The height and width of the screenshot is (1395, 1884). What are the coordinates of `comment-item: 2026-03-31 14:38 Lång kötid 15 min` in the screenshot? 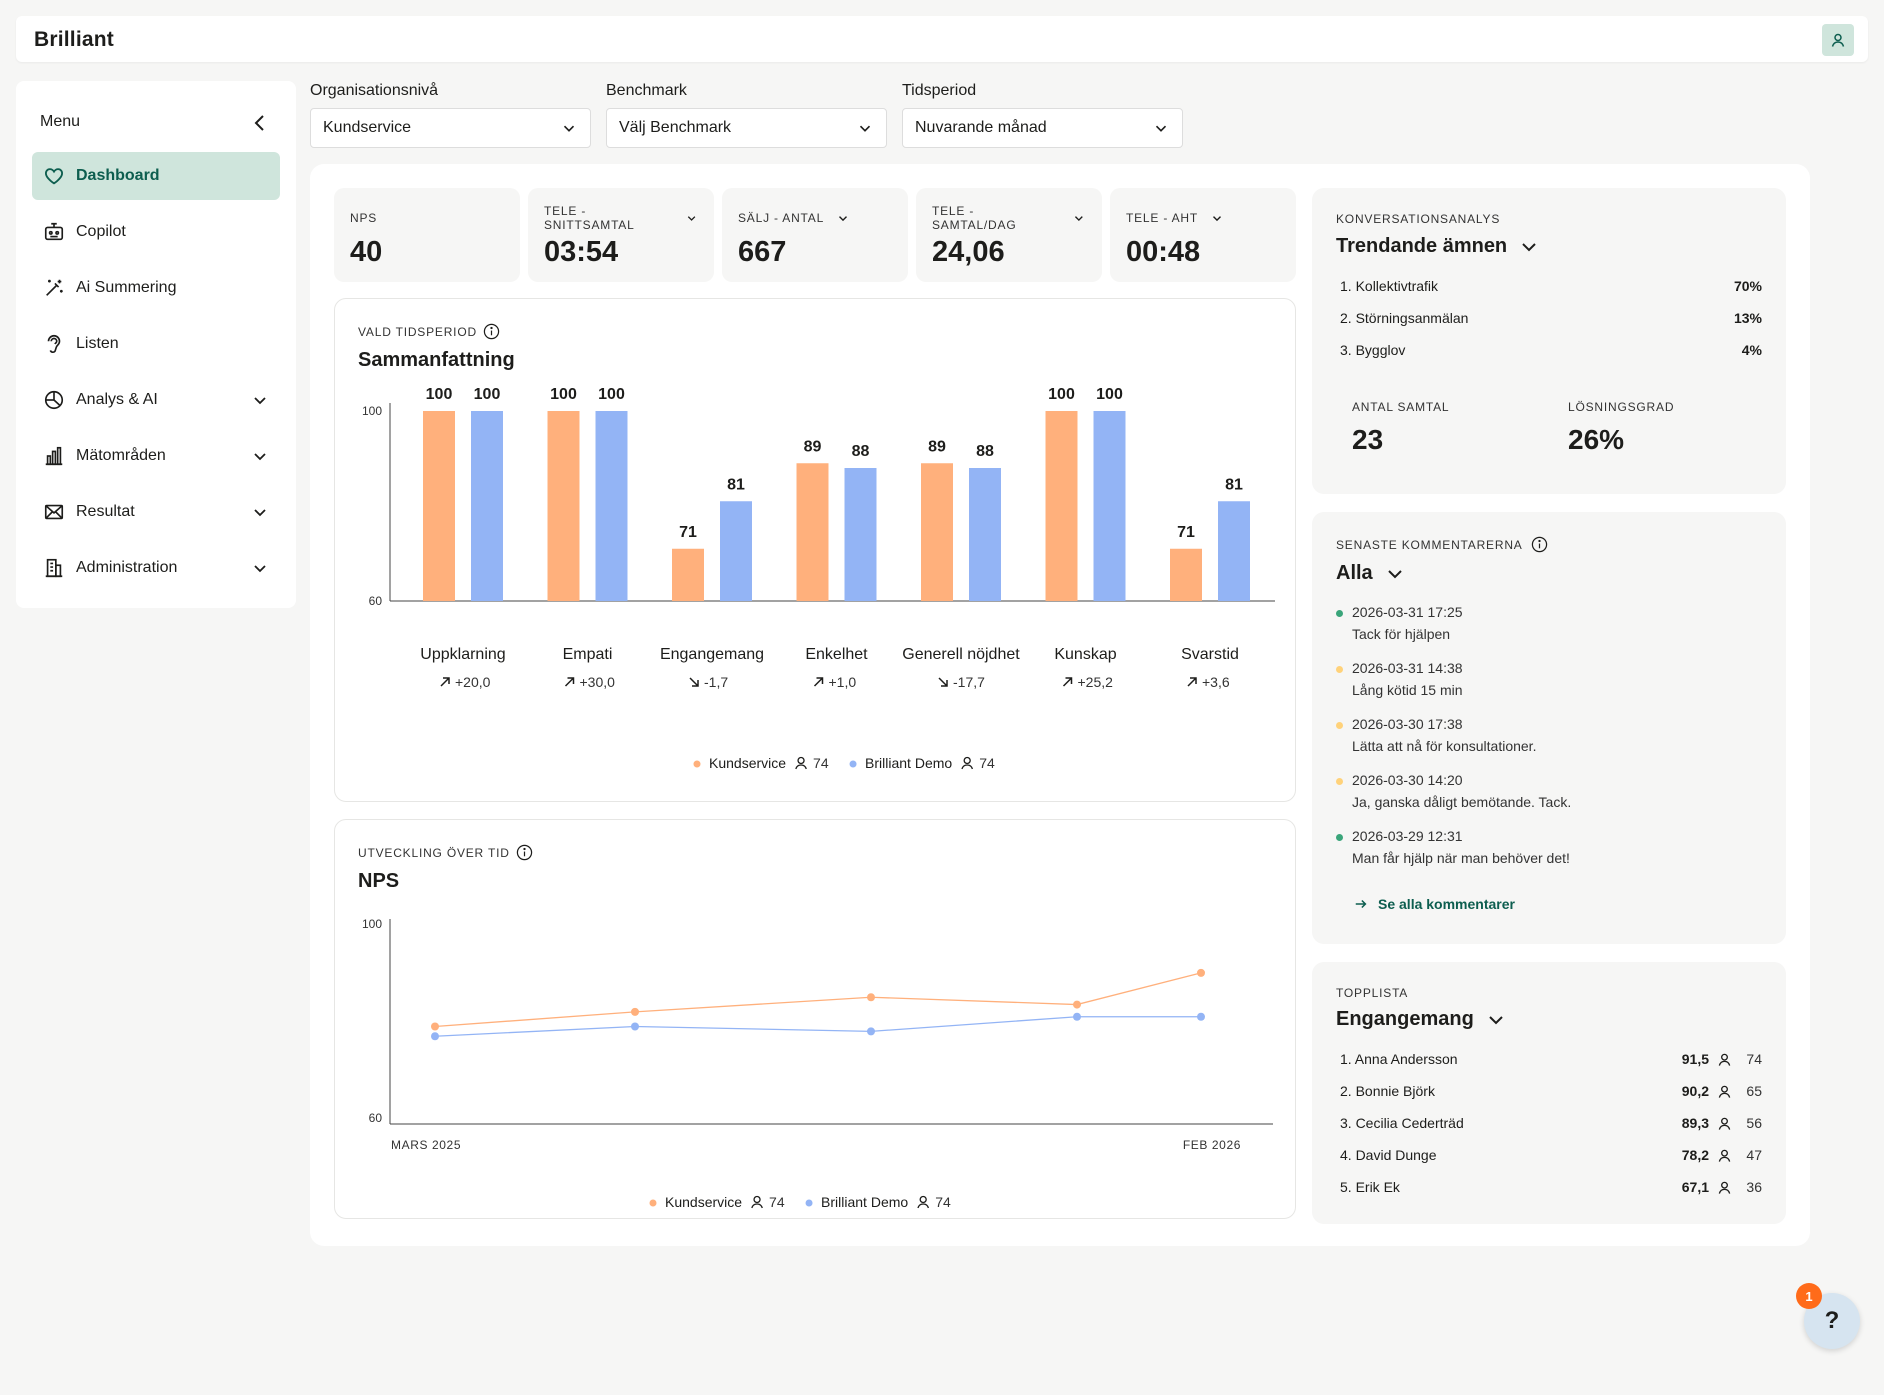 It's located at (1546, 679).